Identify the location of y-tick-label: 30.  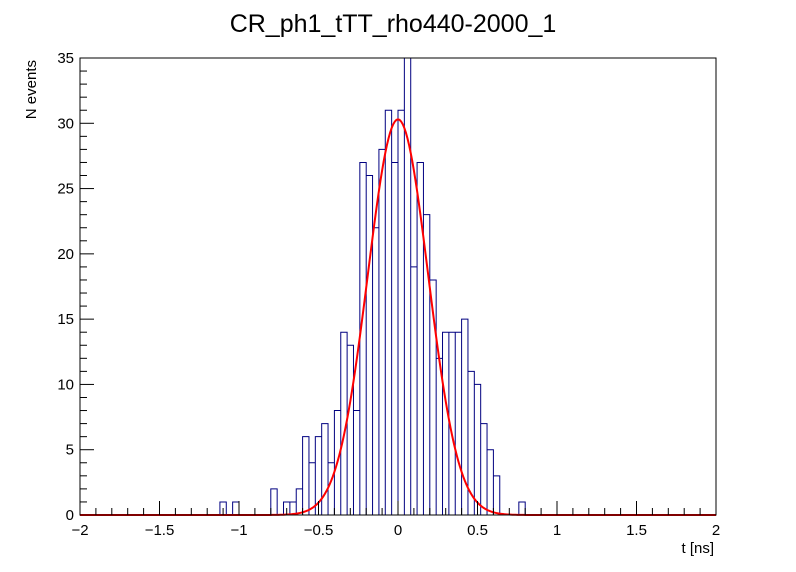
(65, 123).